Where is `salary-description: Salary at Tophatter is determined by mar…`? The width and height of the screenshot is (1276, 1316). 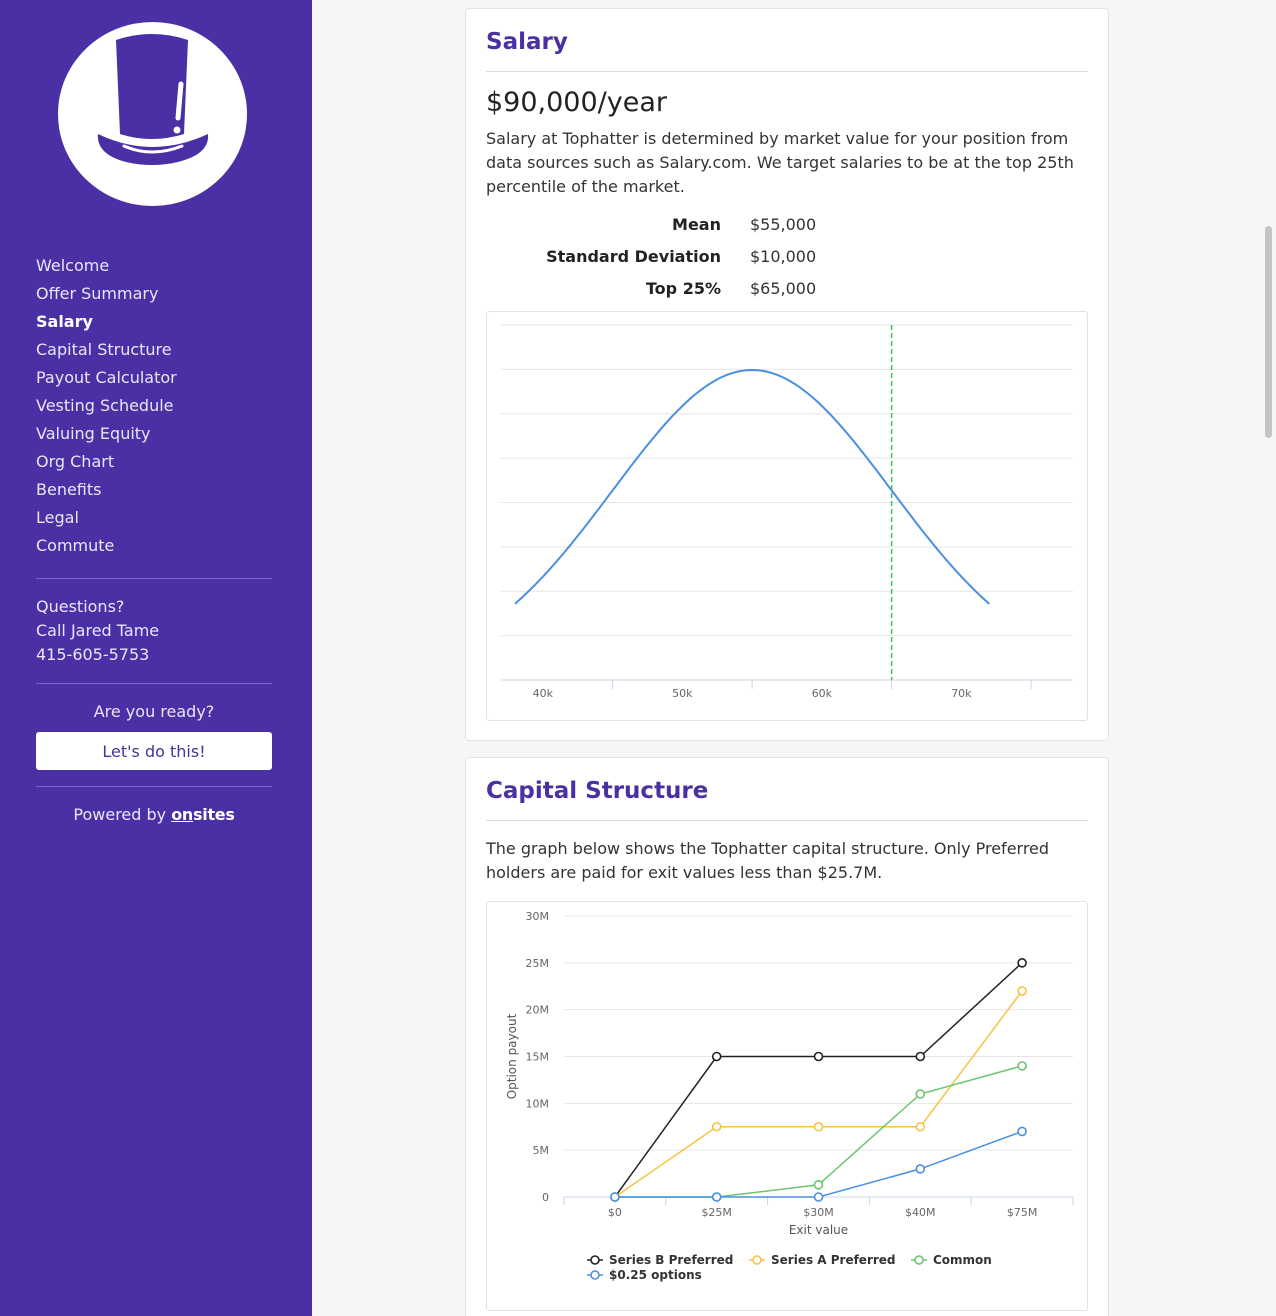
salary-description: Salary at Tophatter is determined by mar… is located at coordinates (780, 162).